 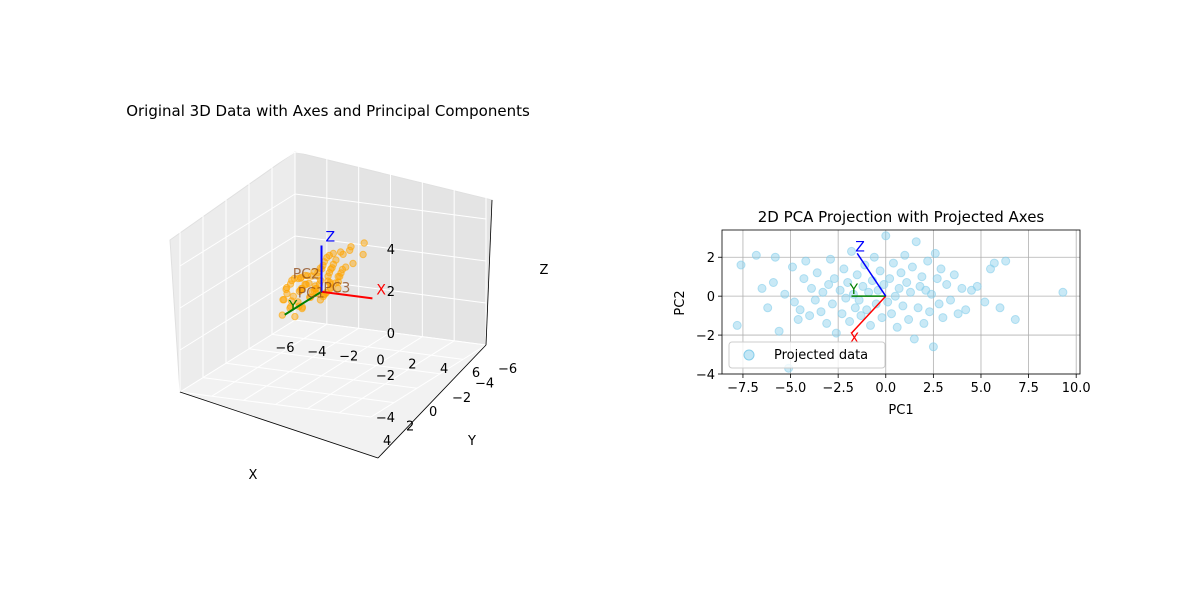 I want to click on z-tick-label-3d: 2, so click(x=391, y=292).